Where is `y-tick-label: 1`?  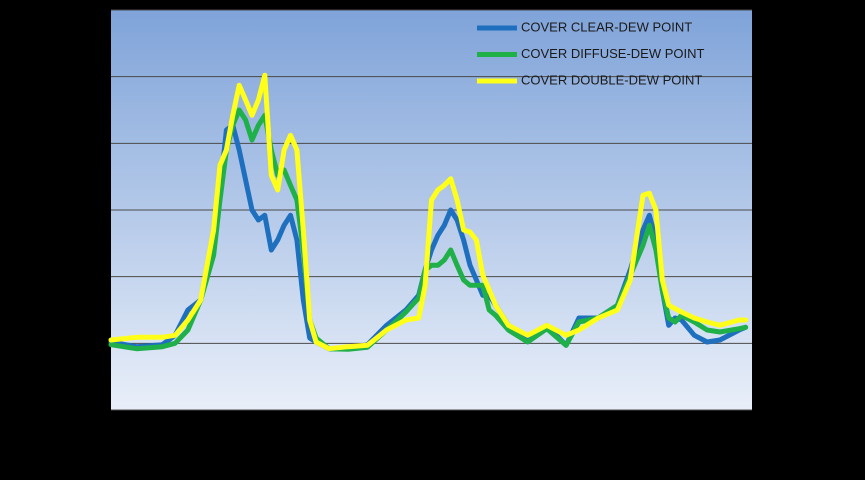 y-tick-label: 1 is located at coordinates (99, 275).